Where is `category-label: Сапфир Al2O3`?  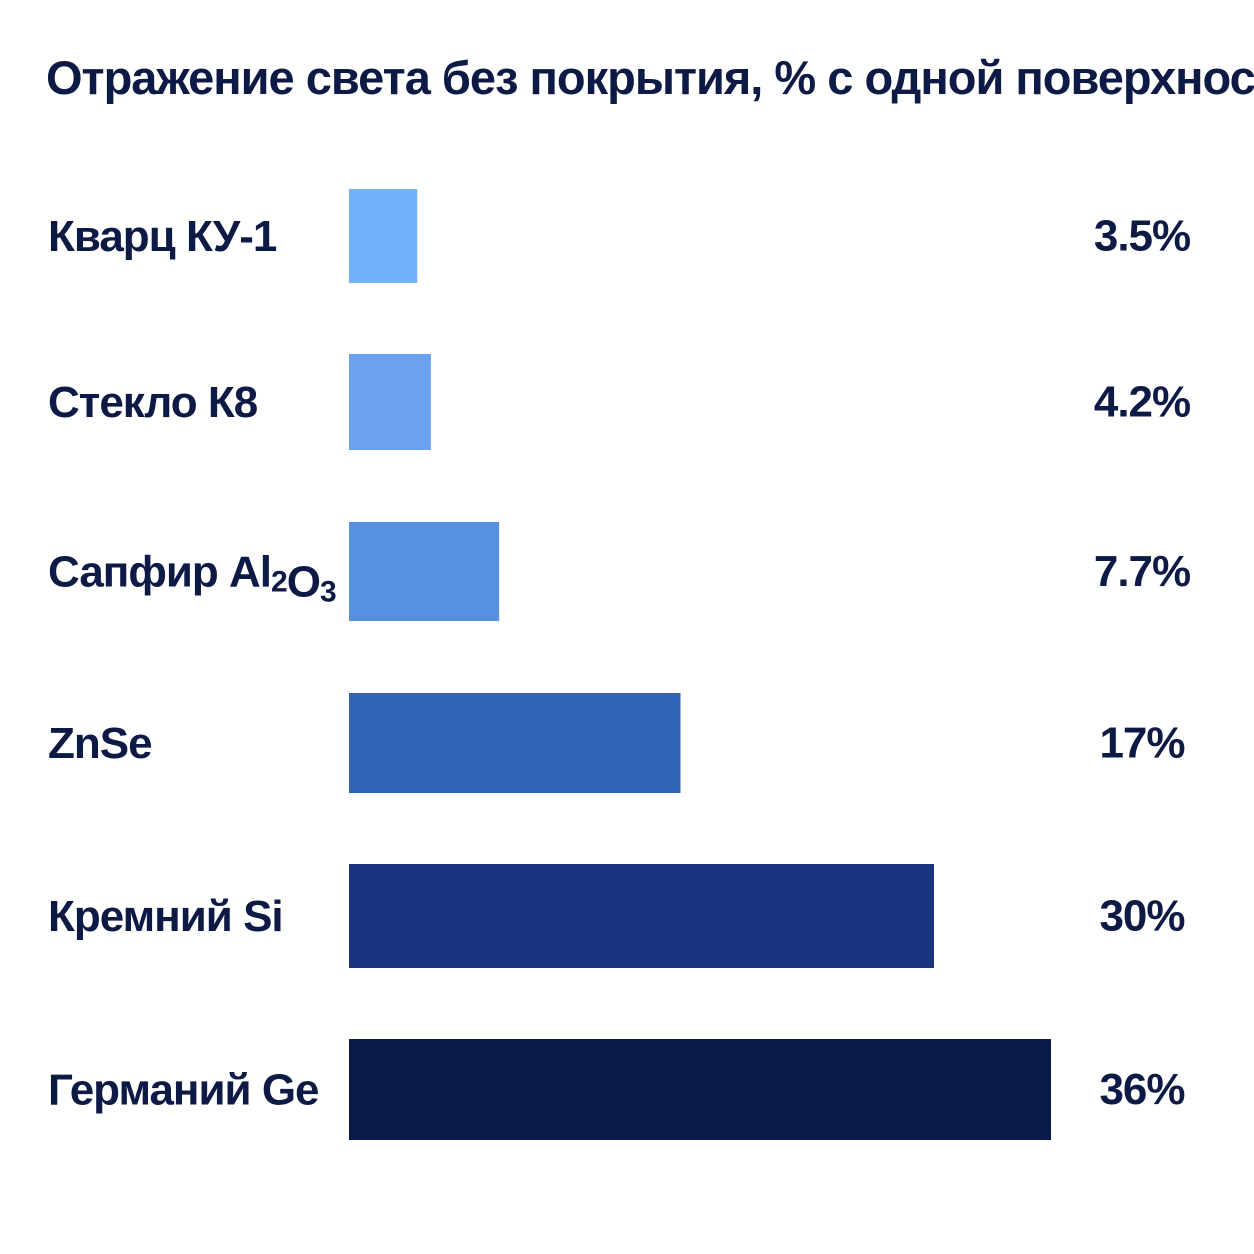
category-label: Сапфир Al2O3 is located at coordinates (192, 577).